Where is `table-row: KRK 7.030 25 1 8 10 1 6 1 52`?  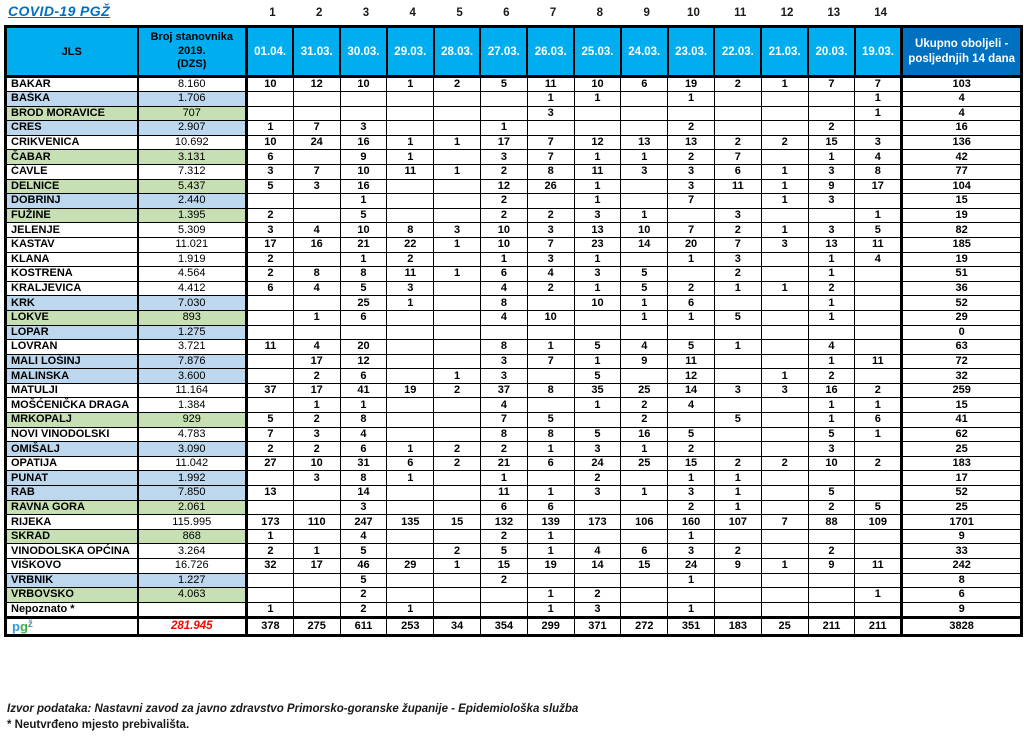 table-row: KRK 7.030 25 1 8 10 1 6 1 52 is located at coordinates (514, 303).